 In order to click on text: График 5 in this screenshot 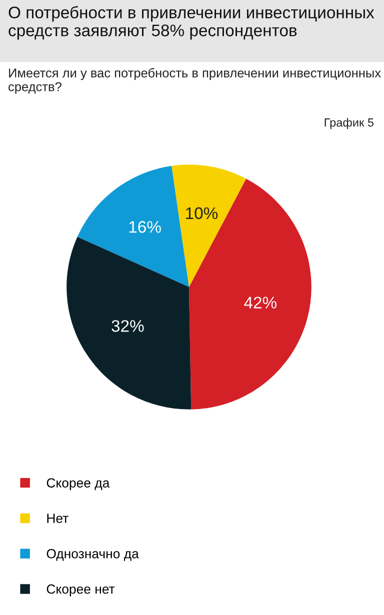, I will do `click(349, 124)`.